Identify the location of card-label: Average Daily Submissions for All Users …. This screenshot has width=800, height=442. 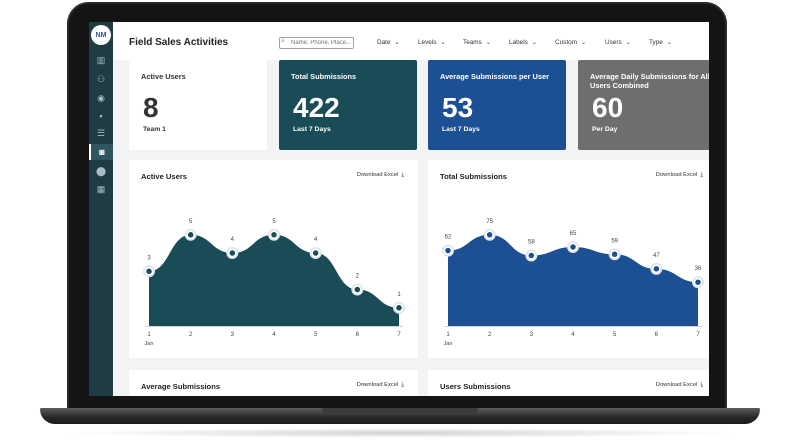
(649, 81).